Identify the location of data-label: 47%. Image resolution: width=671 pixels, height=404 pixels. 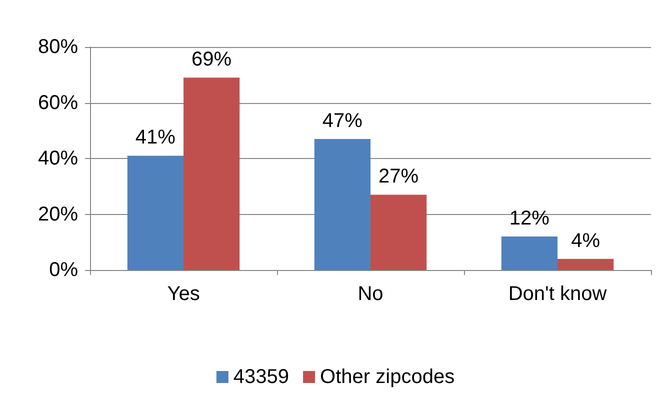
(342, 121).